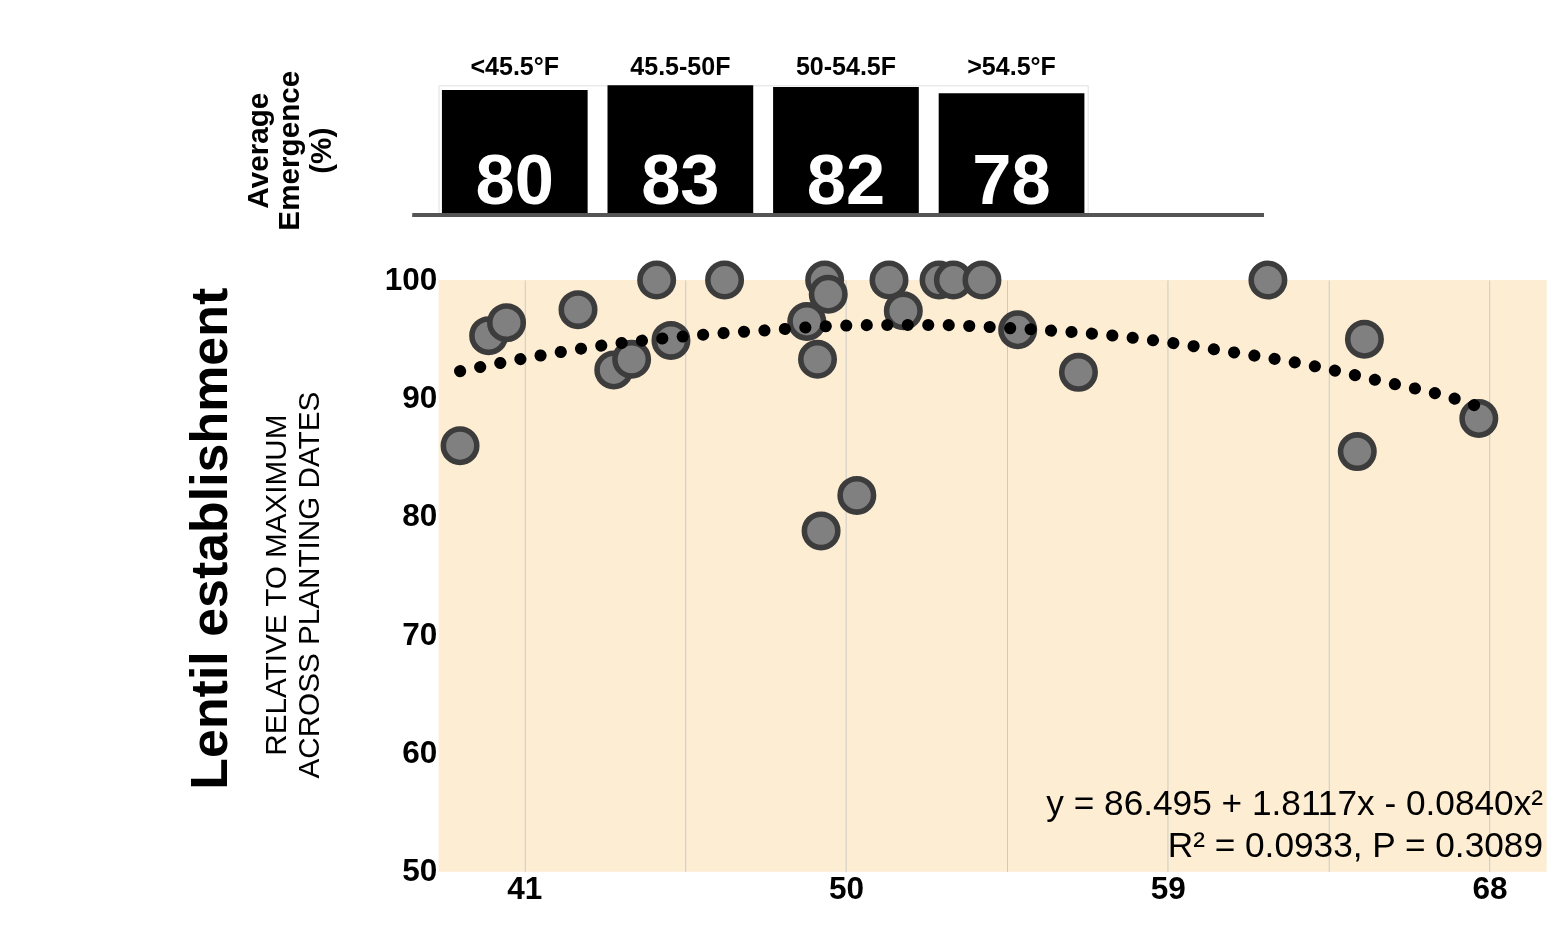  I want to click on x-tick-label: 68, so click(1490, 888).